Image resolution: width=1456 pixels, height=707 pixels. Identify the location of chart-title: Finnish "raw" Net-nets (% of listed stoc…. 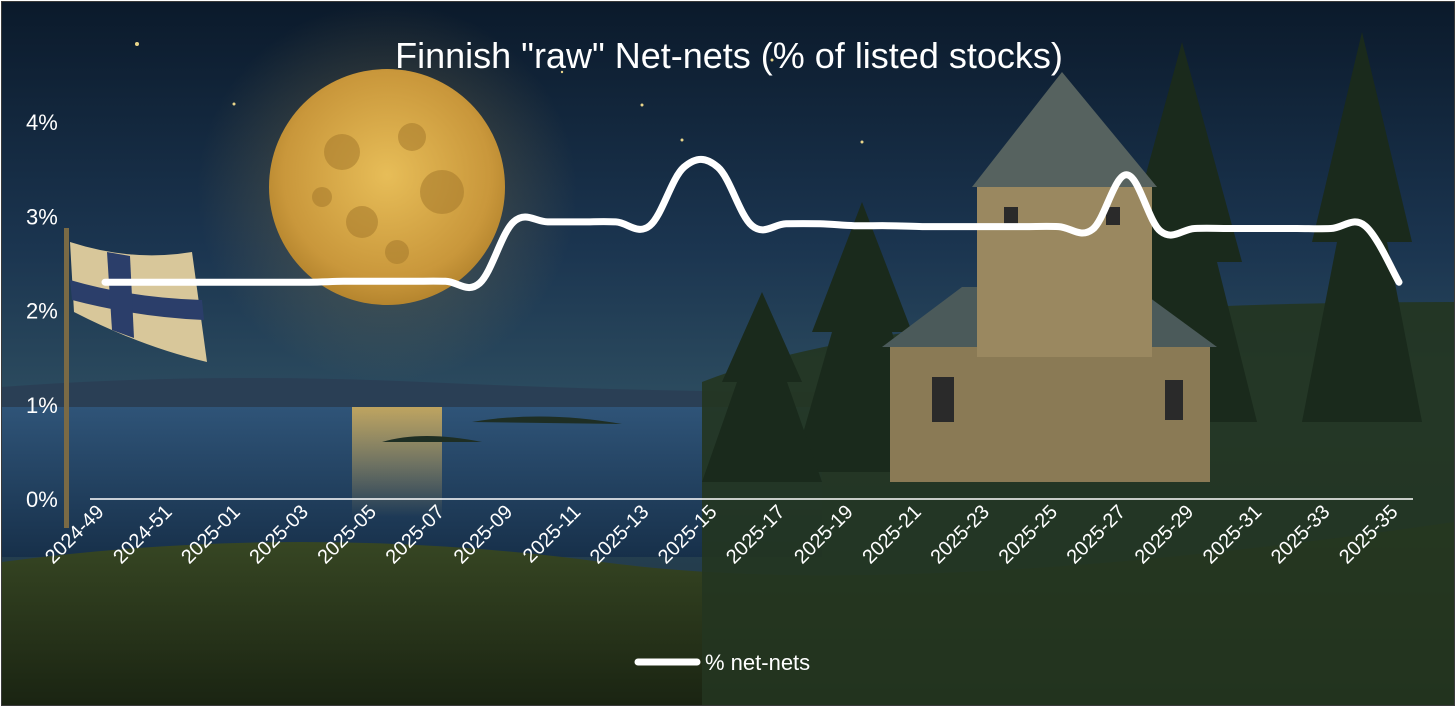
(729, 55).